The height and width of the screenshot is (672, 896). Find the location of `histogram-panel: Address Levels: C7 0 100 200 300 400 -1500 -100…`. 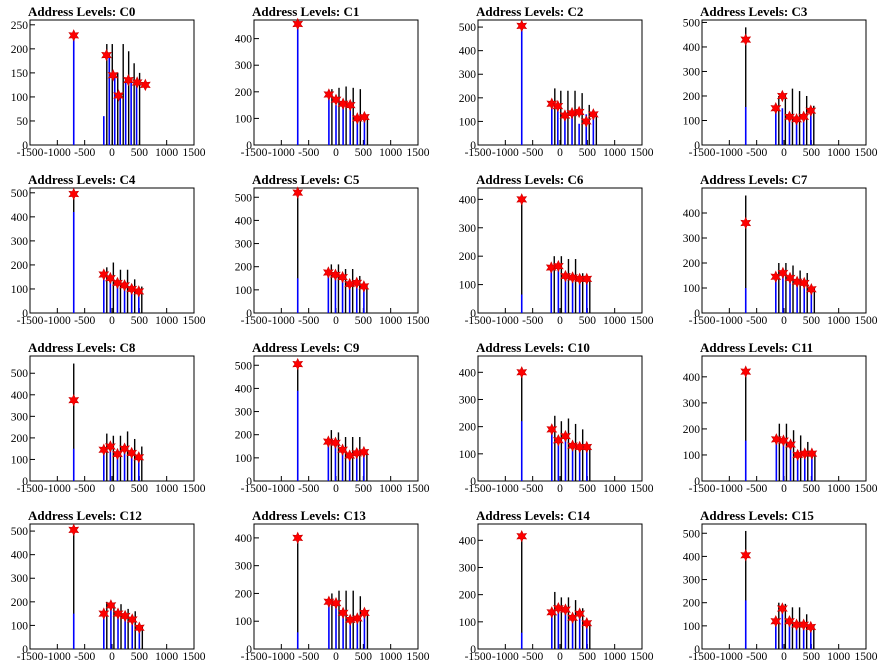

histogram-panel: Address Levels: C7 0 100 200 300 400 -1500 -100… is located at coordinates (784, 252).